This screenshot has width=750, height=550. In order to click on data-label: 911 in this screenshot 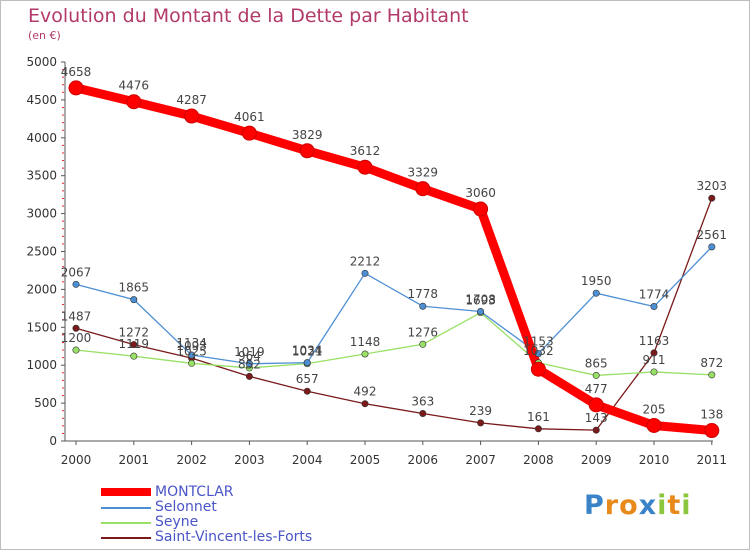, I will do `click(654, 360)`.